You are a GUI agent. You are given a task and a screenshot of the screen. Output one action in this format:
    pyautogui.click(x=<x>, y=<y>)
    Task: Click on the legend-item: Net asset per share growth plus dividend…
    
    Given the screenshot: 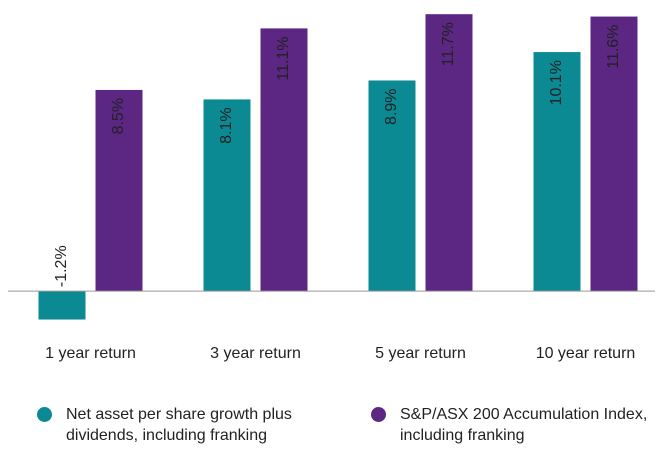 What is the action you would take?
    pyautogui.click(x=172, y=425)
    